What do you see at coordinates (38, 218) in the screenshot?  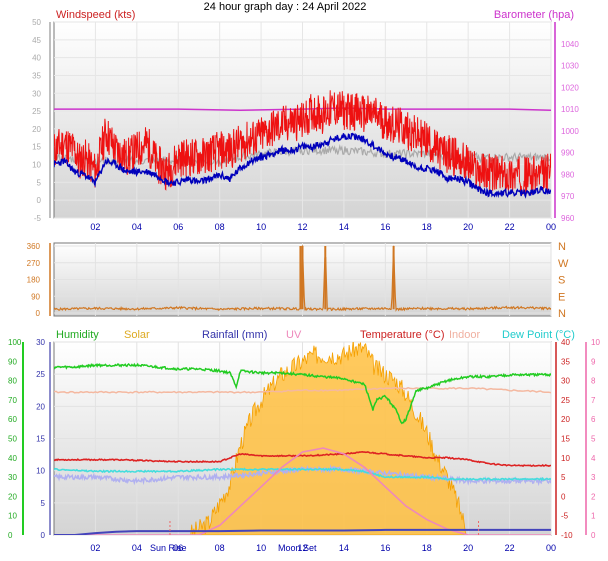 I see `wind-y-tick: -5` at bounding box center [38, 218].